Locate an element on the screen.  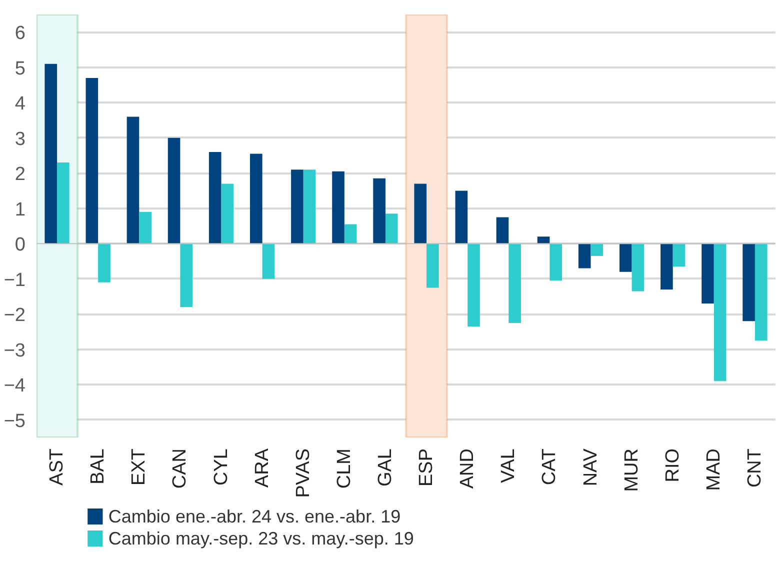
x-tick-label: PVAS is located at coordinates (303, 473).